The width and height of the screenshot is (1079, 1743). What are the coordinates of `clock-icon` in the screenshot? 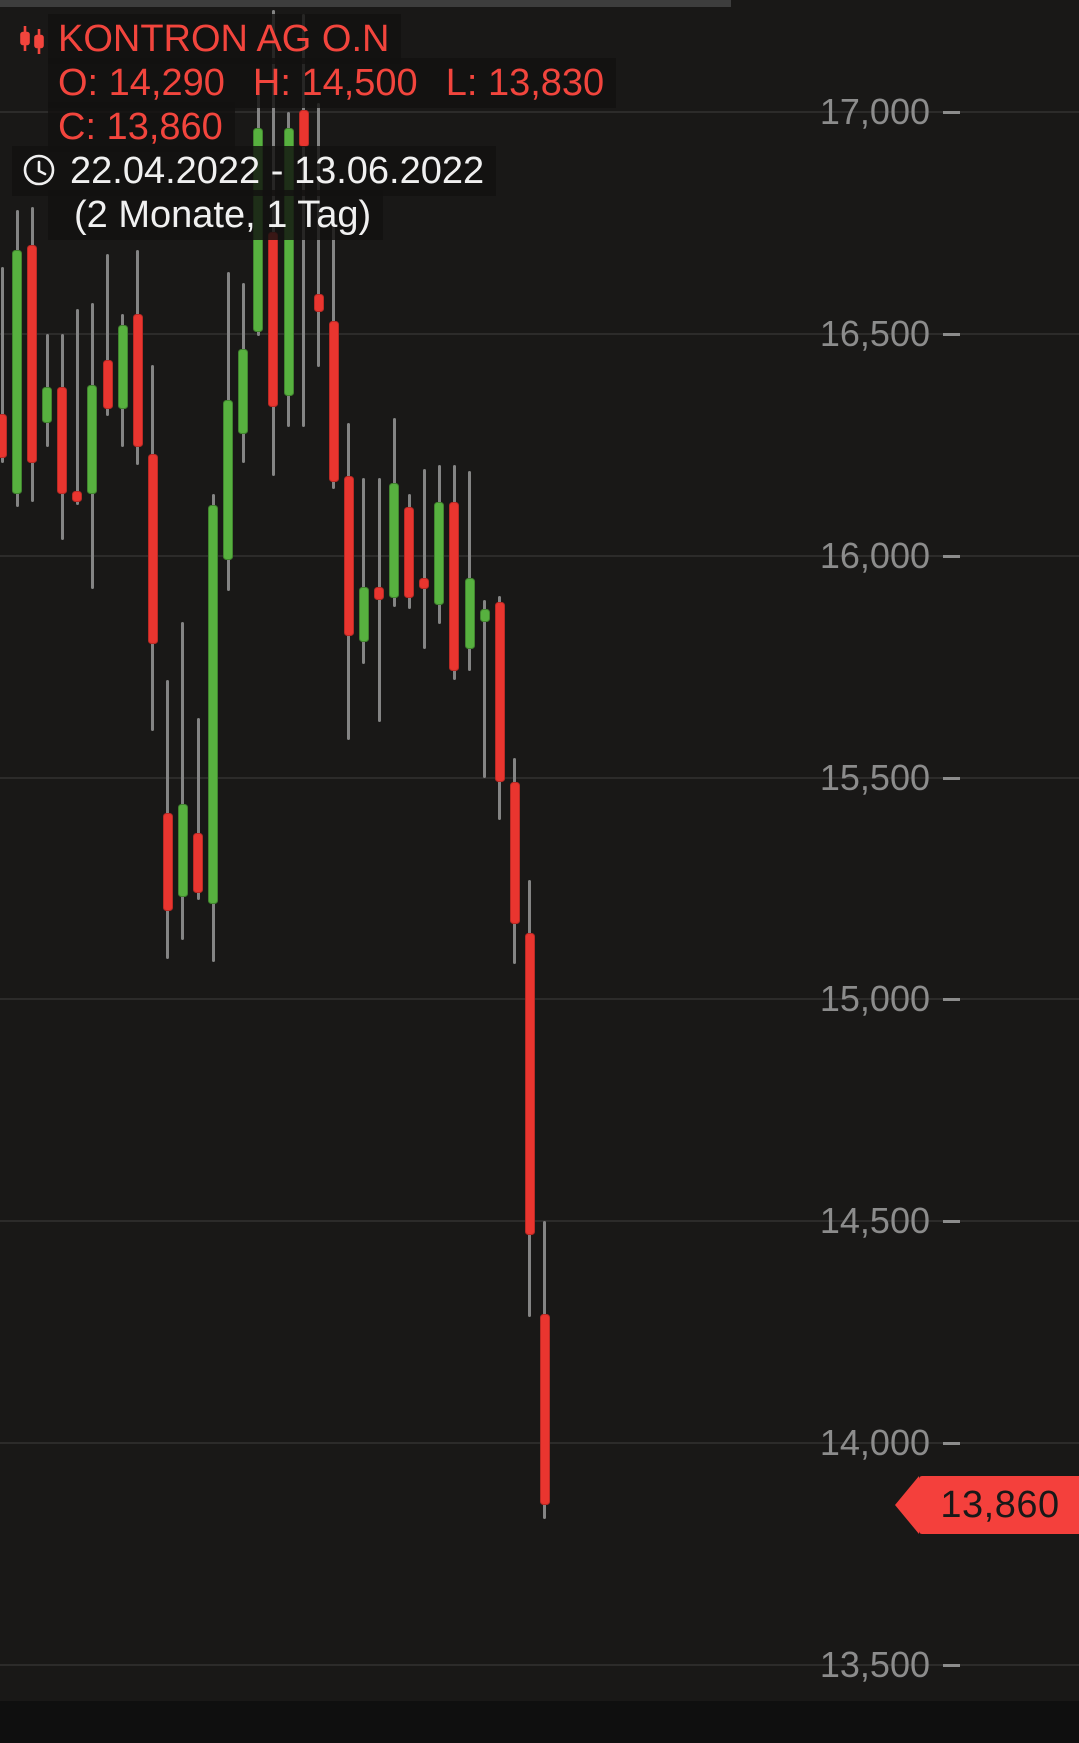 It's located at (39, 170).